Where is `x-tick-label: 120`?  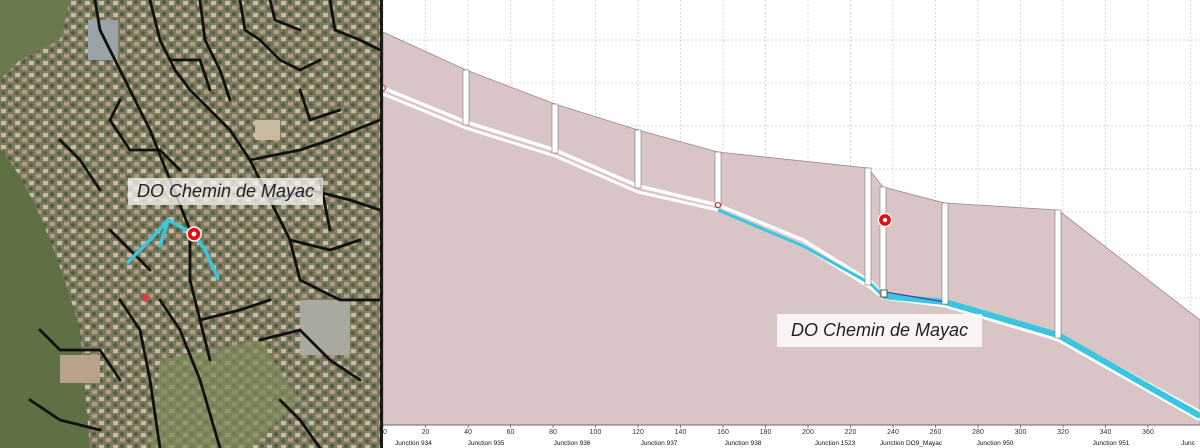
x-tick-label: 120 is located at coordinates (638, 432).